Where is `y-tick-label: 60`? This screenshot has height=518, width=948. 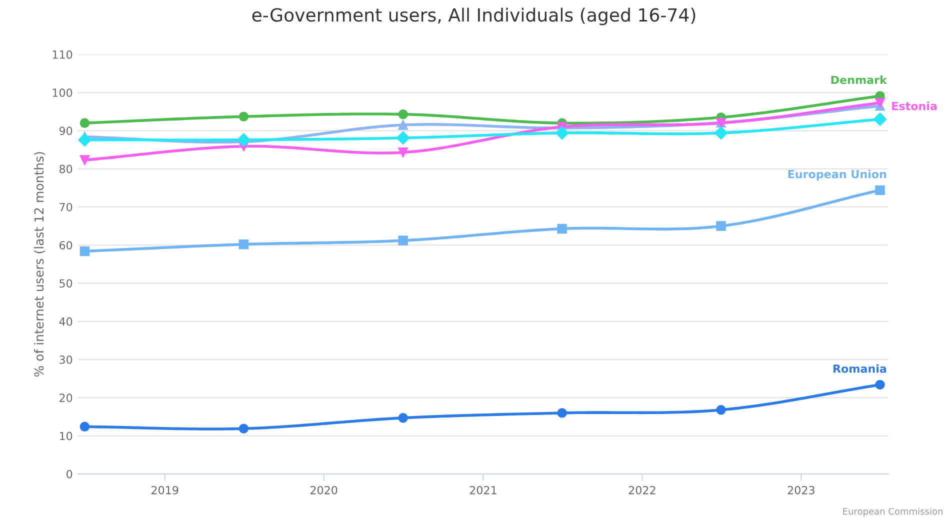
y-tick-label: 60 is located at coordinates (66, 245).